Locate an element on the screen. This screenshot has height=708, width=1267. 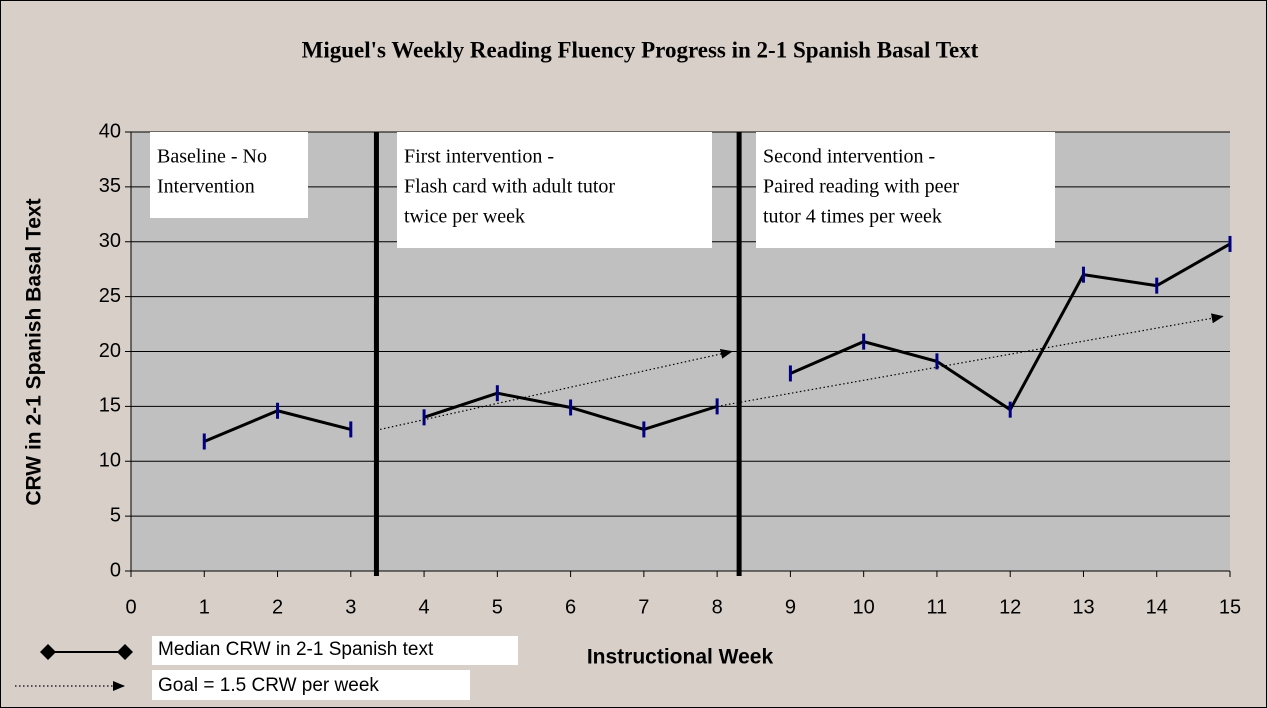
x-tick-label: 10 is located at coordinates (864, 607).